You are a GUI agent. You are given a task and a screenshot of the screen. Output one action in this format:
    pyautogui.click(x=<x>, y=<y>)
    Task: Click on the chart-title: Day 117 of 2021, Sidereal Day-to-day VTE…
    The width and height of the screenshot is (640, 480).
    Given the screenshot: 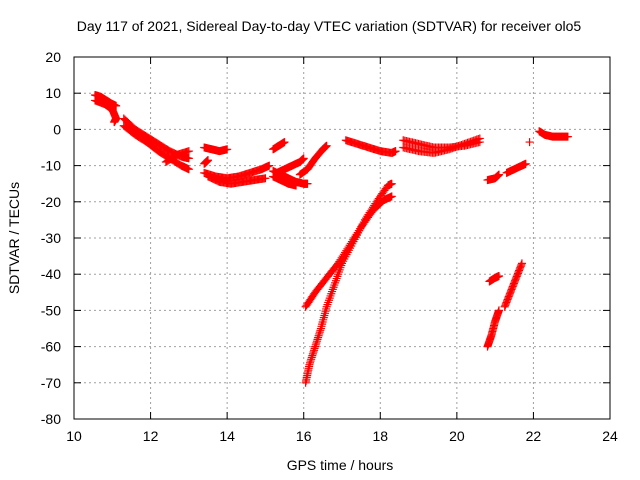 What is the action you would take?
    pyautogui.click(x=329, y=26)
    